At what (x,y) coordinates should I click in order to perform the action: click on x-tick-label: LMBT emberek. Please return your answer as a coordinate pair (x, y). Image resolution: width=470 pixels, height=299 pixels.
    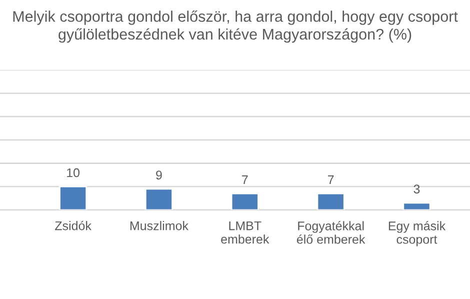
    Looking at the image, I should click on (245, 232).